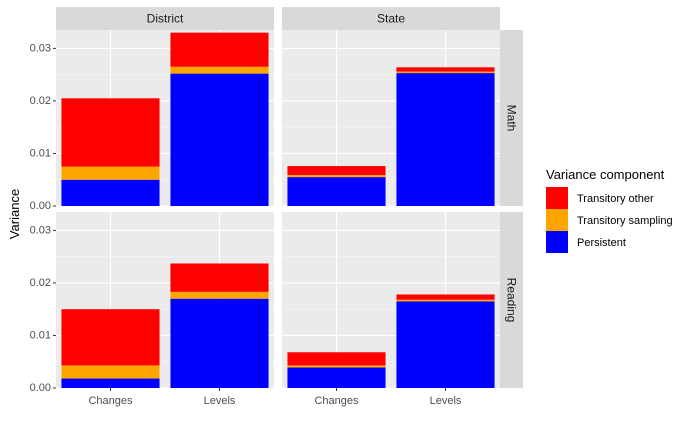 This screenshot has height=432, width=700. Describe the element at coordinates (110, 383) in the screenshot. I see `bar-district-reading-changes-persistent` at that location.